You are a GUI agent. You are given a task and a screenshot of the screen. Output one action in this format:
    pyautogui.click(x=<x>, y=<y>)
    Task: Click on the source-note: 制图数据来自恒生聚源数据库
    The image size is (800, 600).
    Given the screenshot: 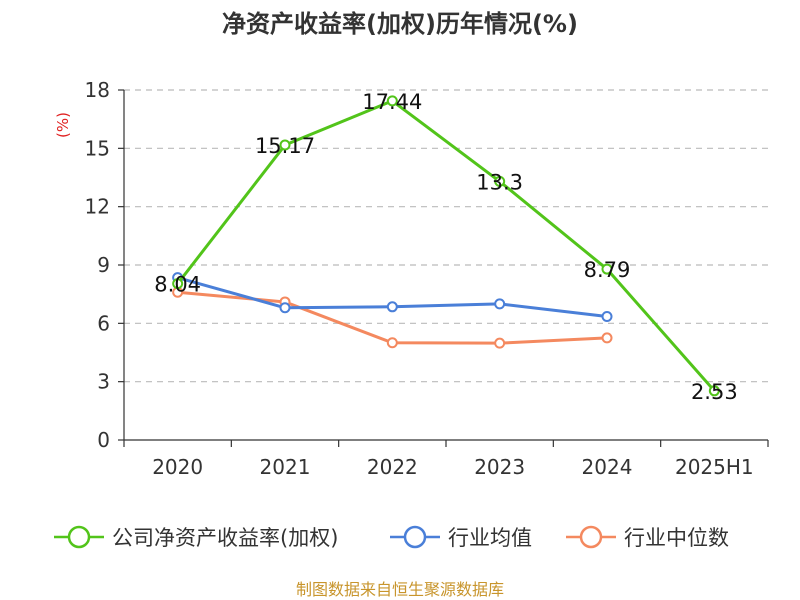 What is the action you would take?
    pyautogui.click(x=400, y=589)
    